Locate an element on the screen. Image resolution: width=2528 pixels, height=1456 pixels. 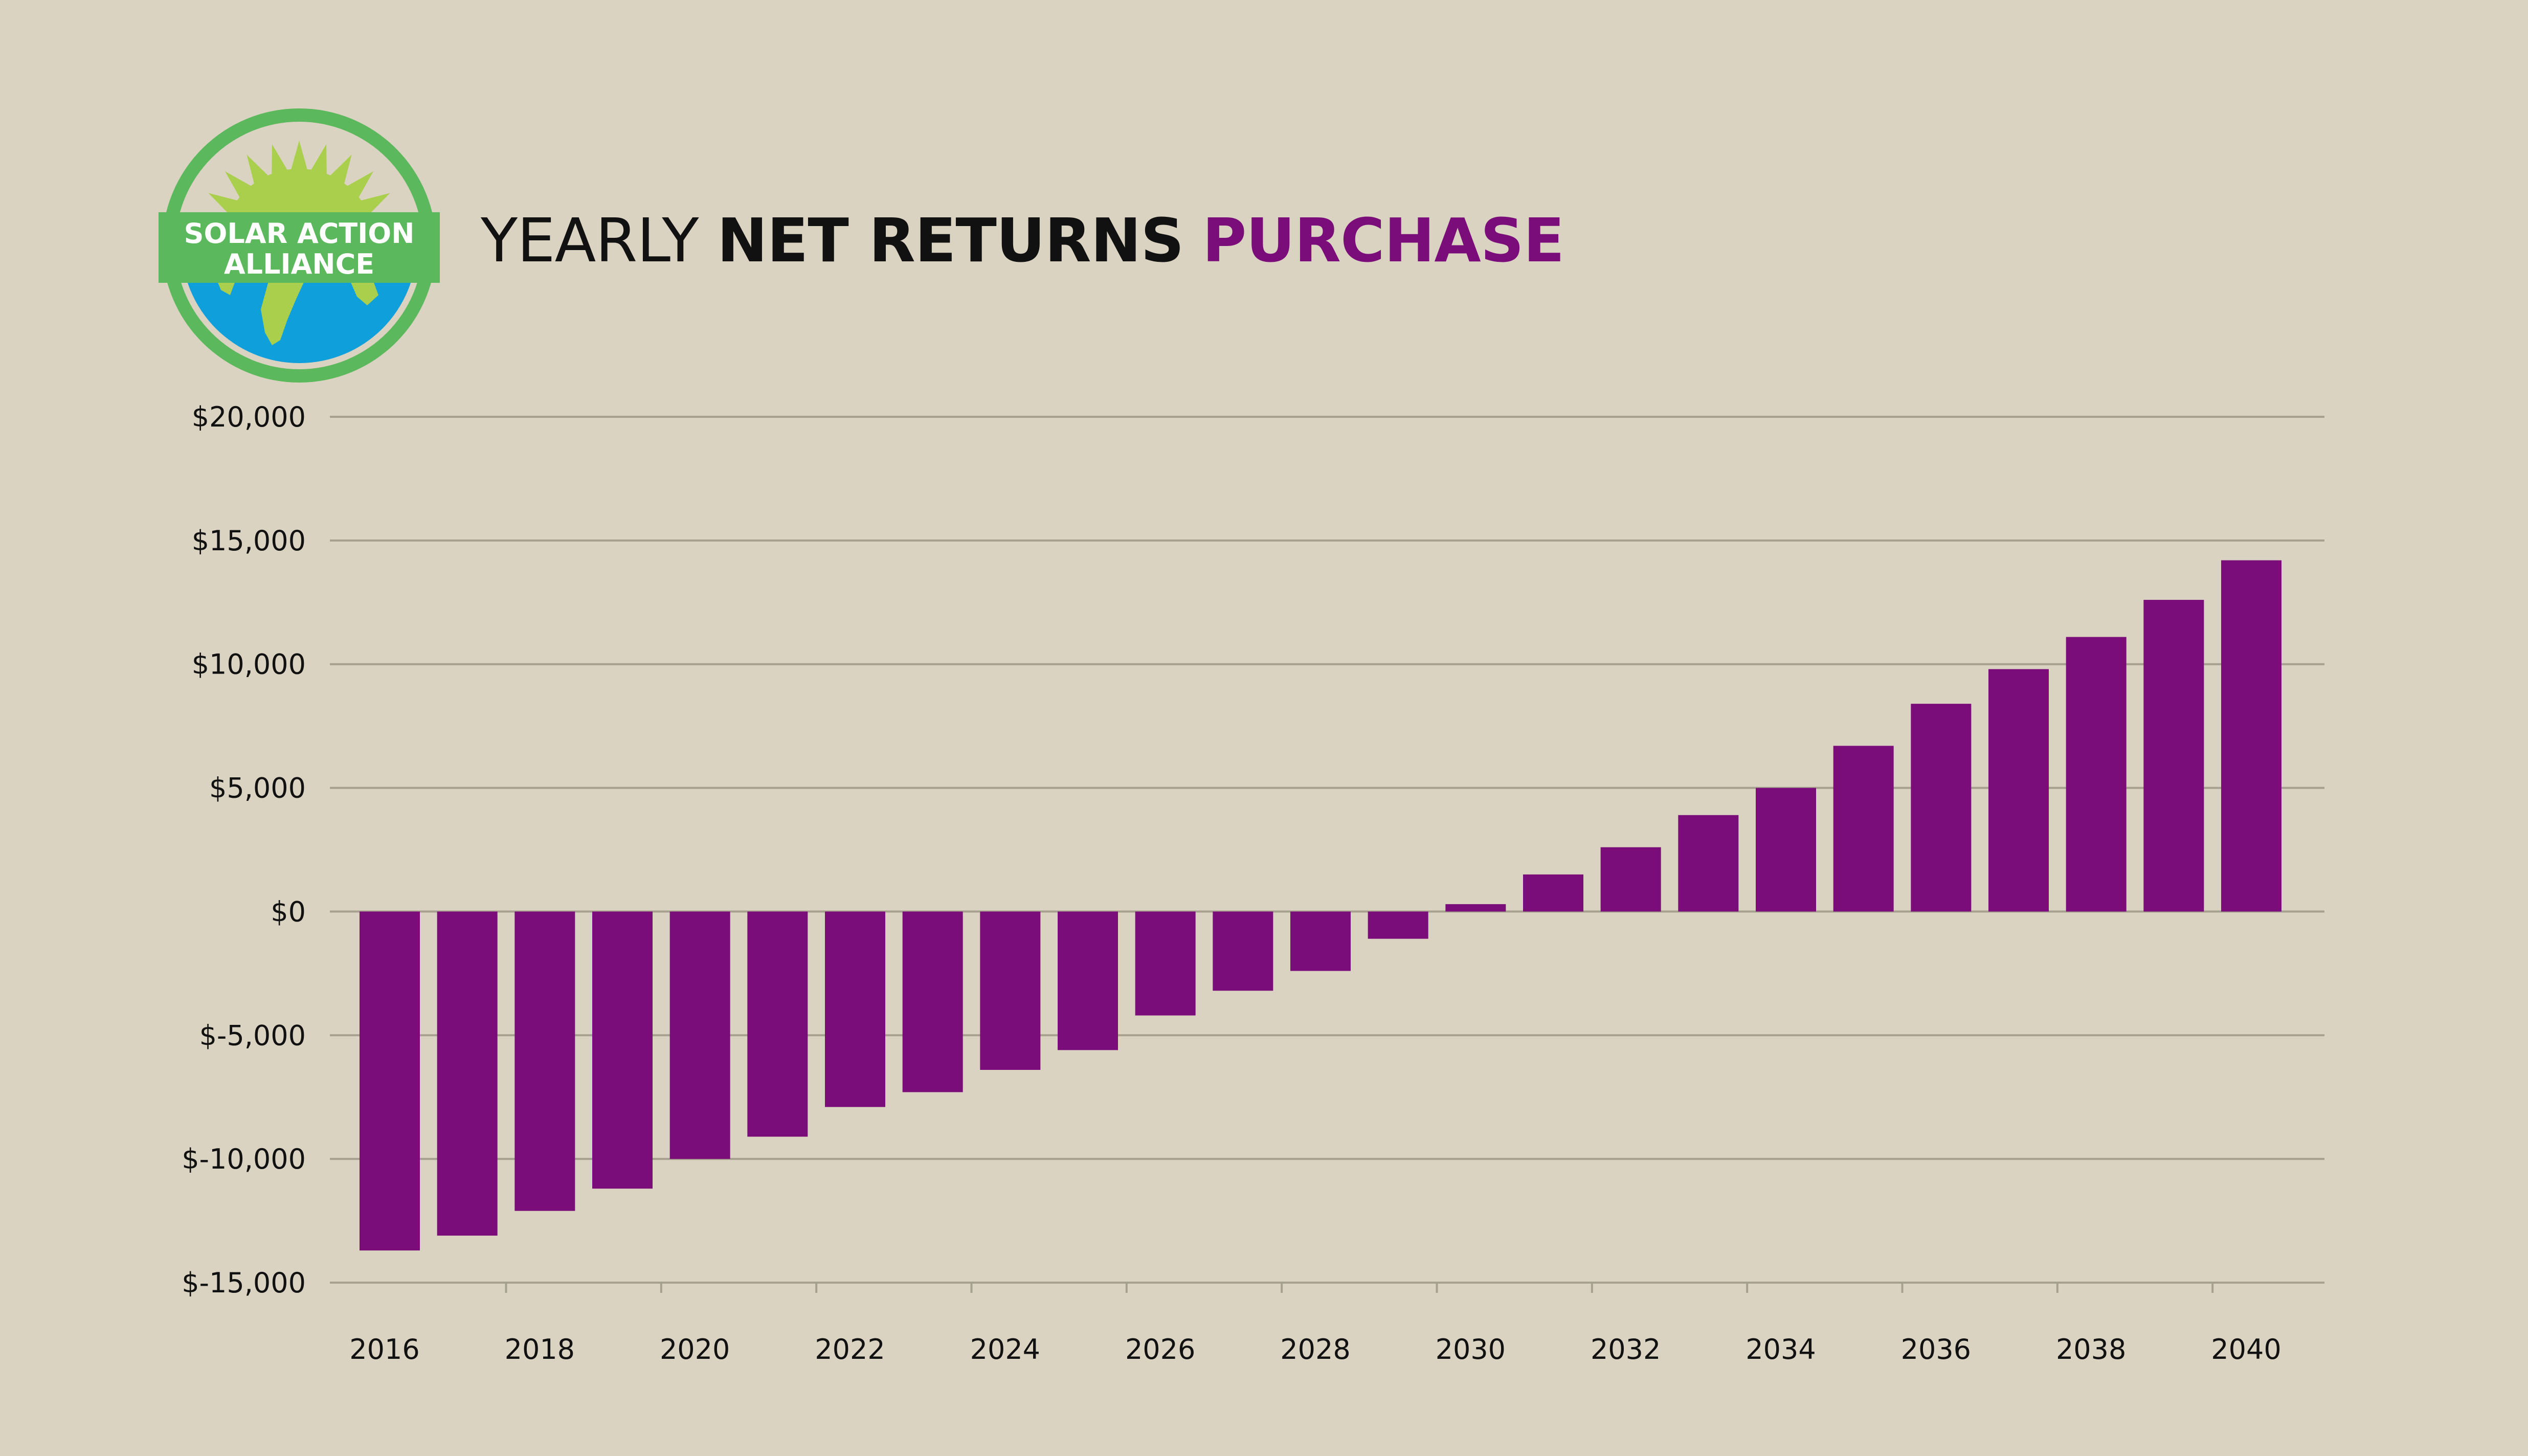
bar-2040 is located at coordinates (2251, 736).